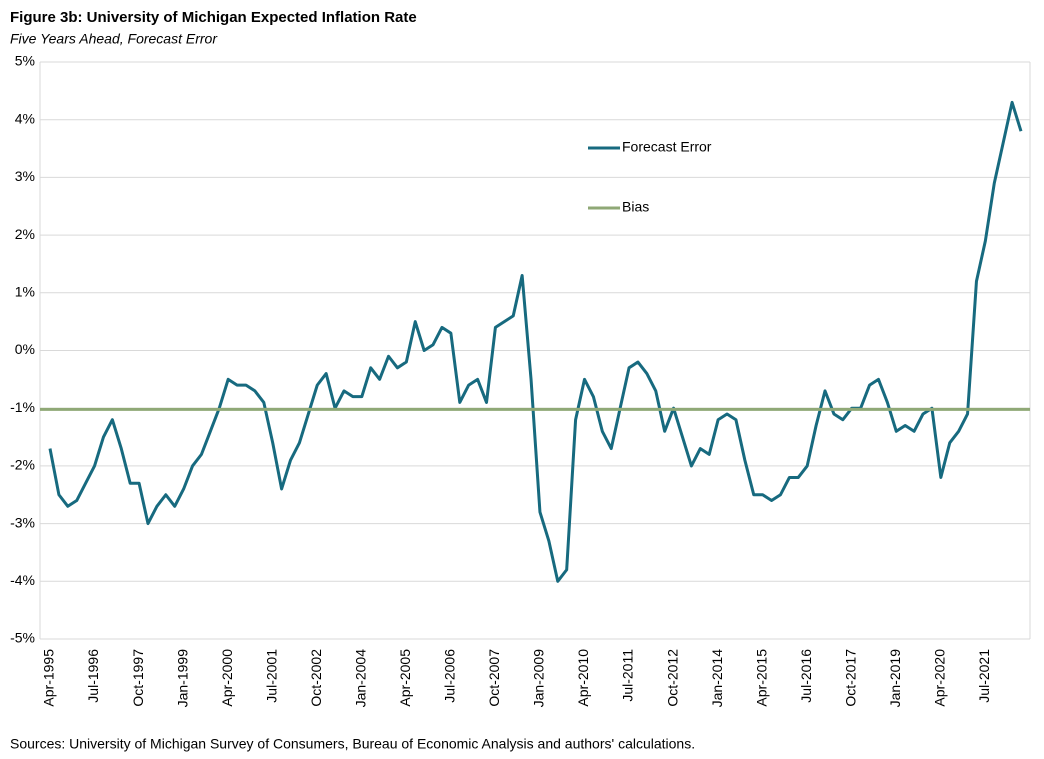 The width and height of the screenshot is (1044, 759). I want to click on x-tick-label: Apr-2020, so click(940, 678).